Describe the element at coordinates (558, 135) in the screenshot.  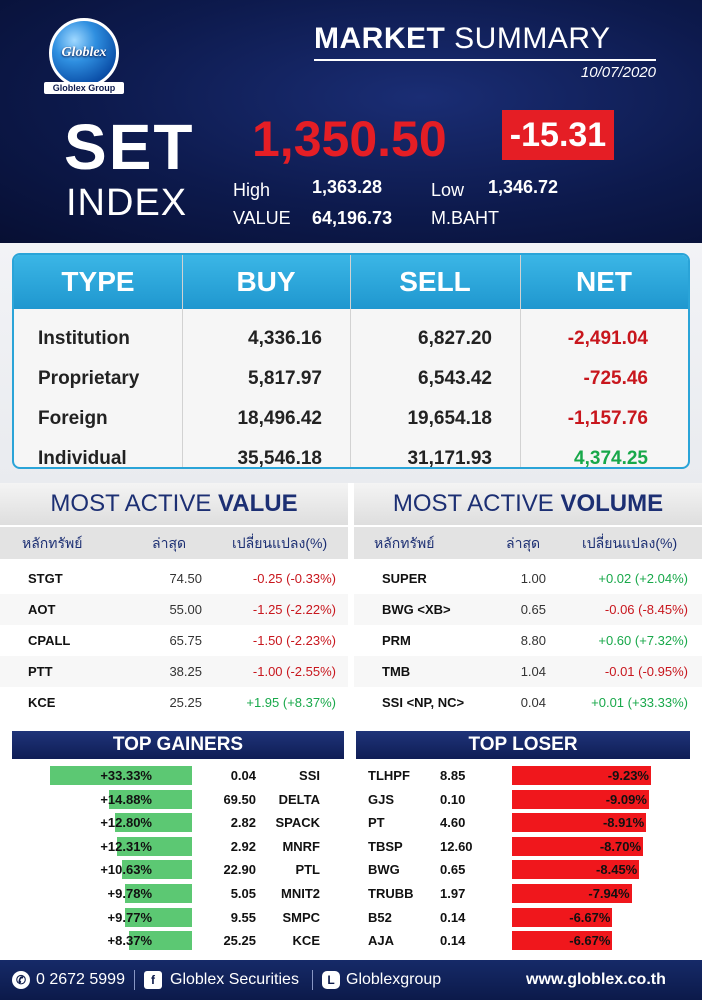
I see `index-change-badge: -15.31` at that location.